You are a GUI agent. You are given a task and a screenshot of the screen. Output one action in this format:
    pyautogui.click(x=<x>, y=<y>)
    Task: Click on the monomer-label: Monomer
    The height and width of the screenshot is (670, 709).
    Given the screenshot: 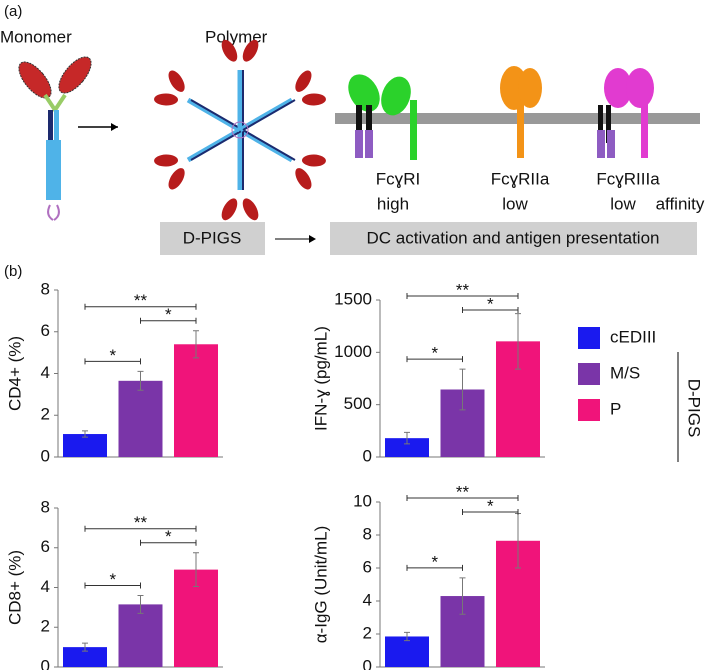 What is the action you would take?
    pyautogui.click(x=36, y=36)
    